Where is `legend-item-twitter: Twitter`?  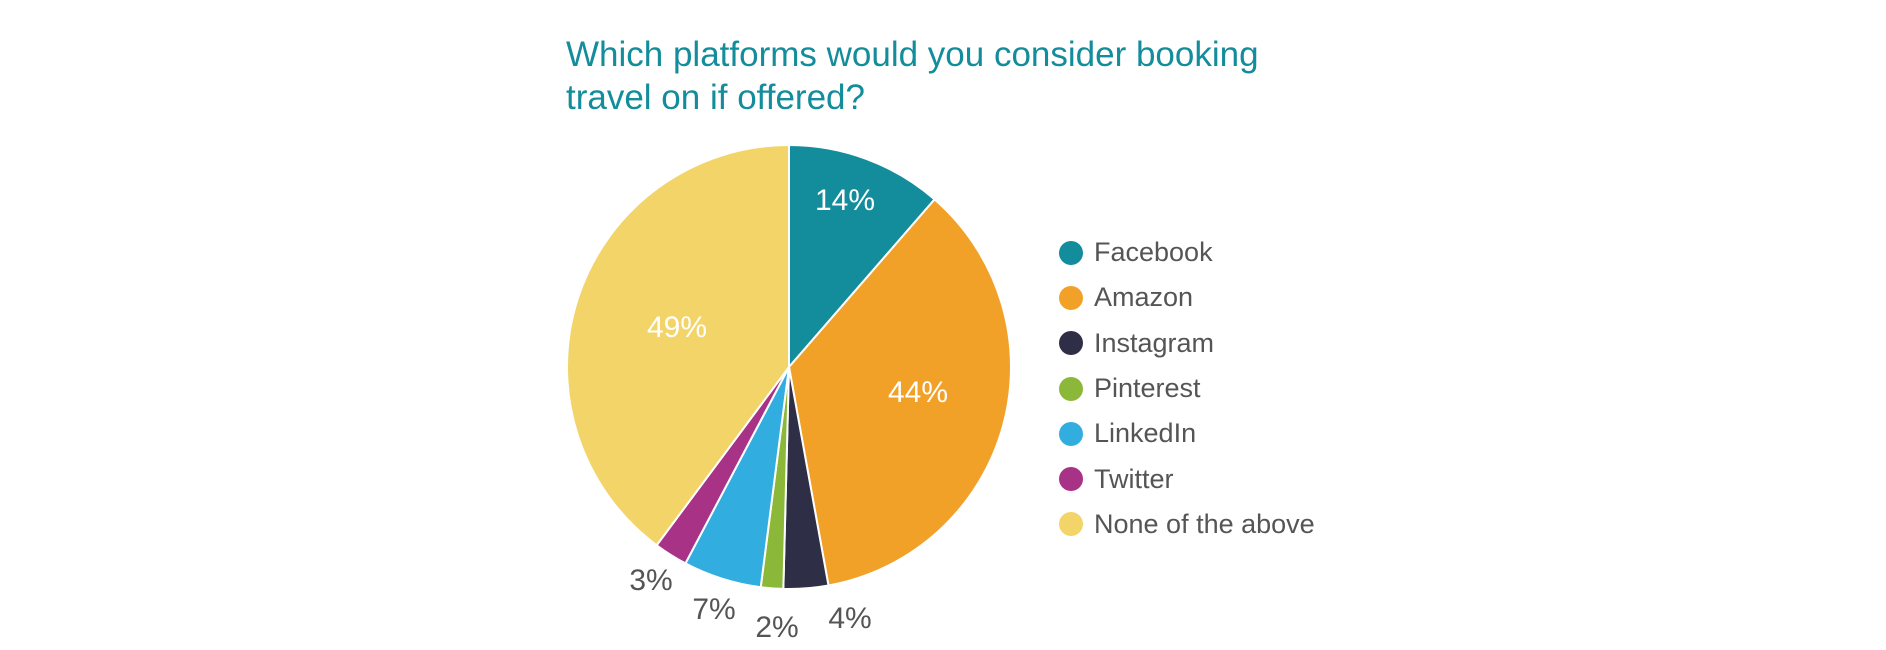 legend-item-twitter: Twitter is located at coordinates (1187, 478).